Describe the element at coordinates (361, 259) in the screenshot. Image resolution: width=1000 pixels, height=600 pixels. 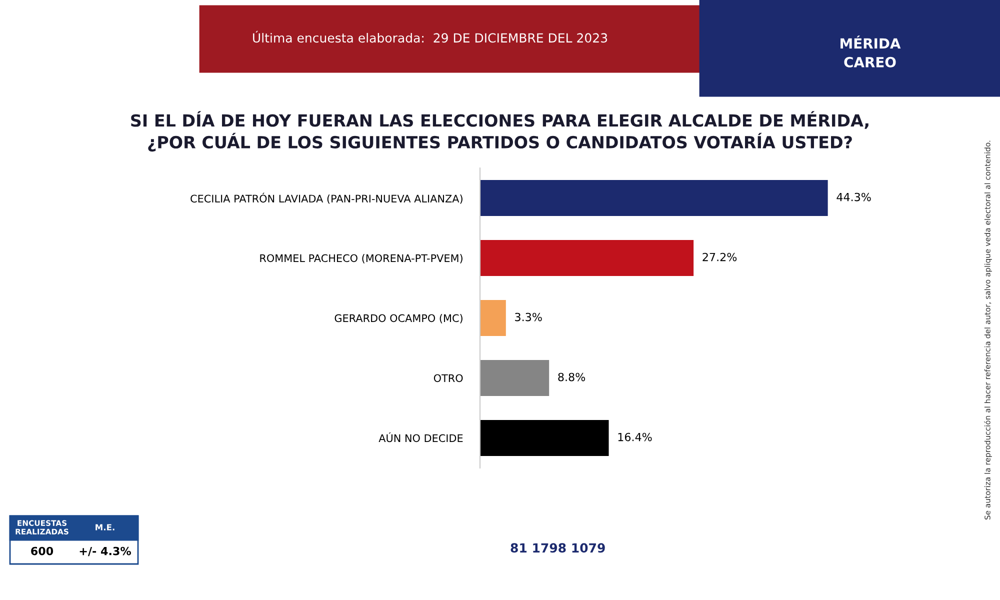
I see `y-tick-label: ROMMEL PACHECO (MORENA-PT-PVEM)` at that location.